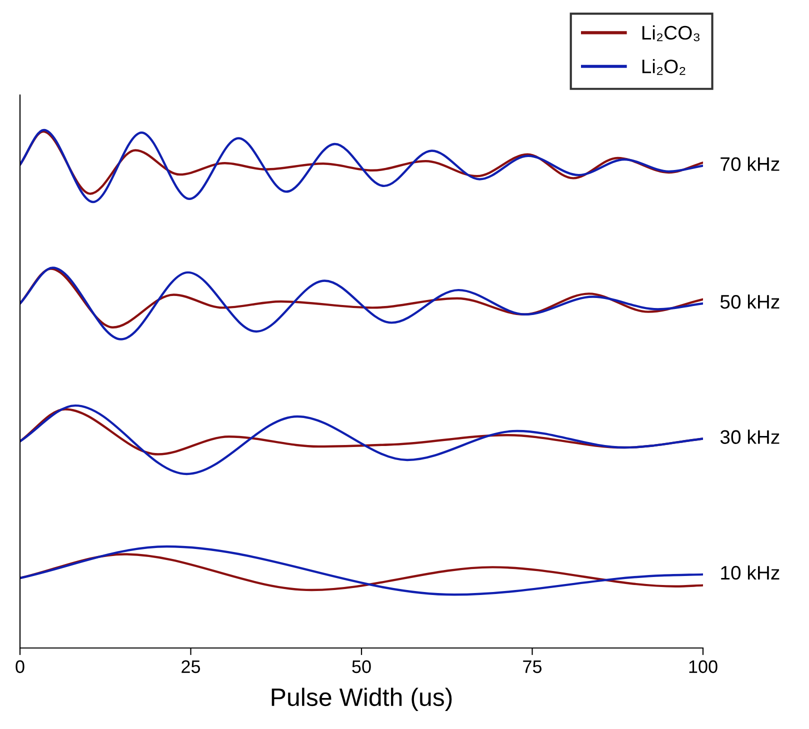  What do you see at coordinates (361, 667) in the screenshot?
I see `x-tick-label: 50` at bounding box center [361, 667].